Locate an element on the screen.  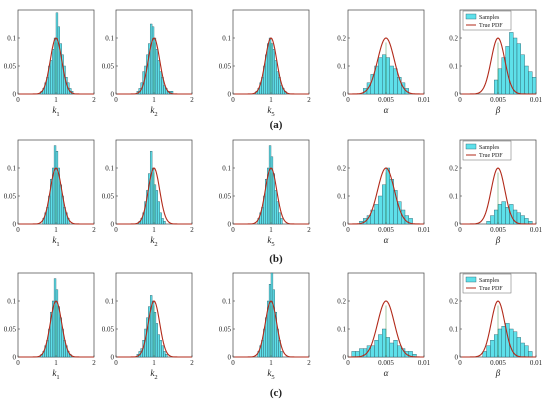
panel-c-k5: 0 0.05 0.1 0 1 2 k5 is located at coordinates (265, 326).